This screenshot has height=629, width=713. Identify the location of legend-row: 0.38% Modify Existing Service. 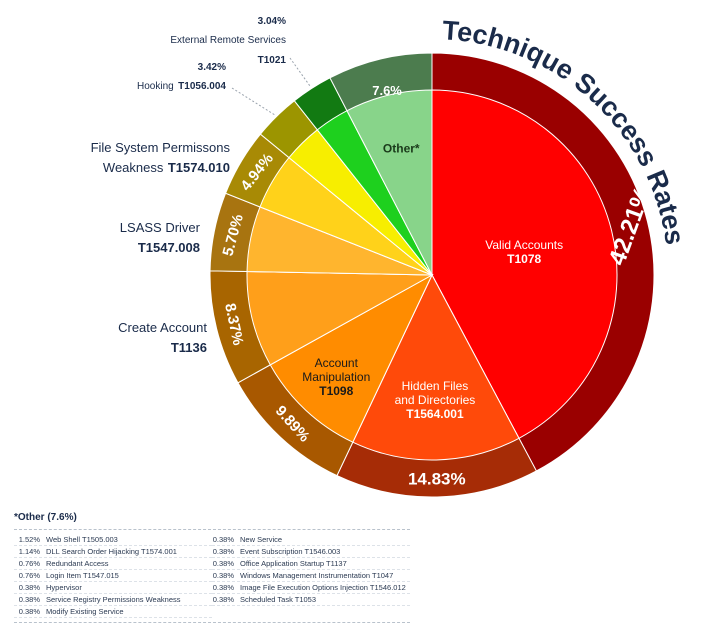
(113, 612).